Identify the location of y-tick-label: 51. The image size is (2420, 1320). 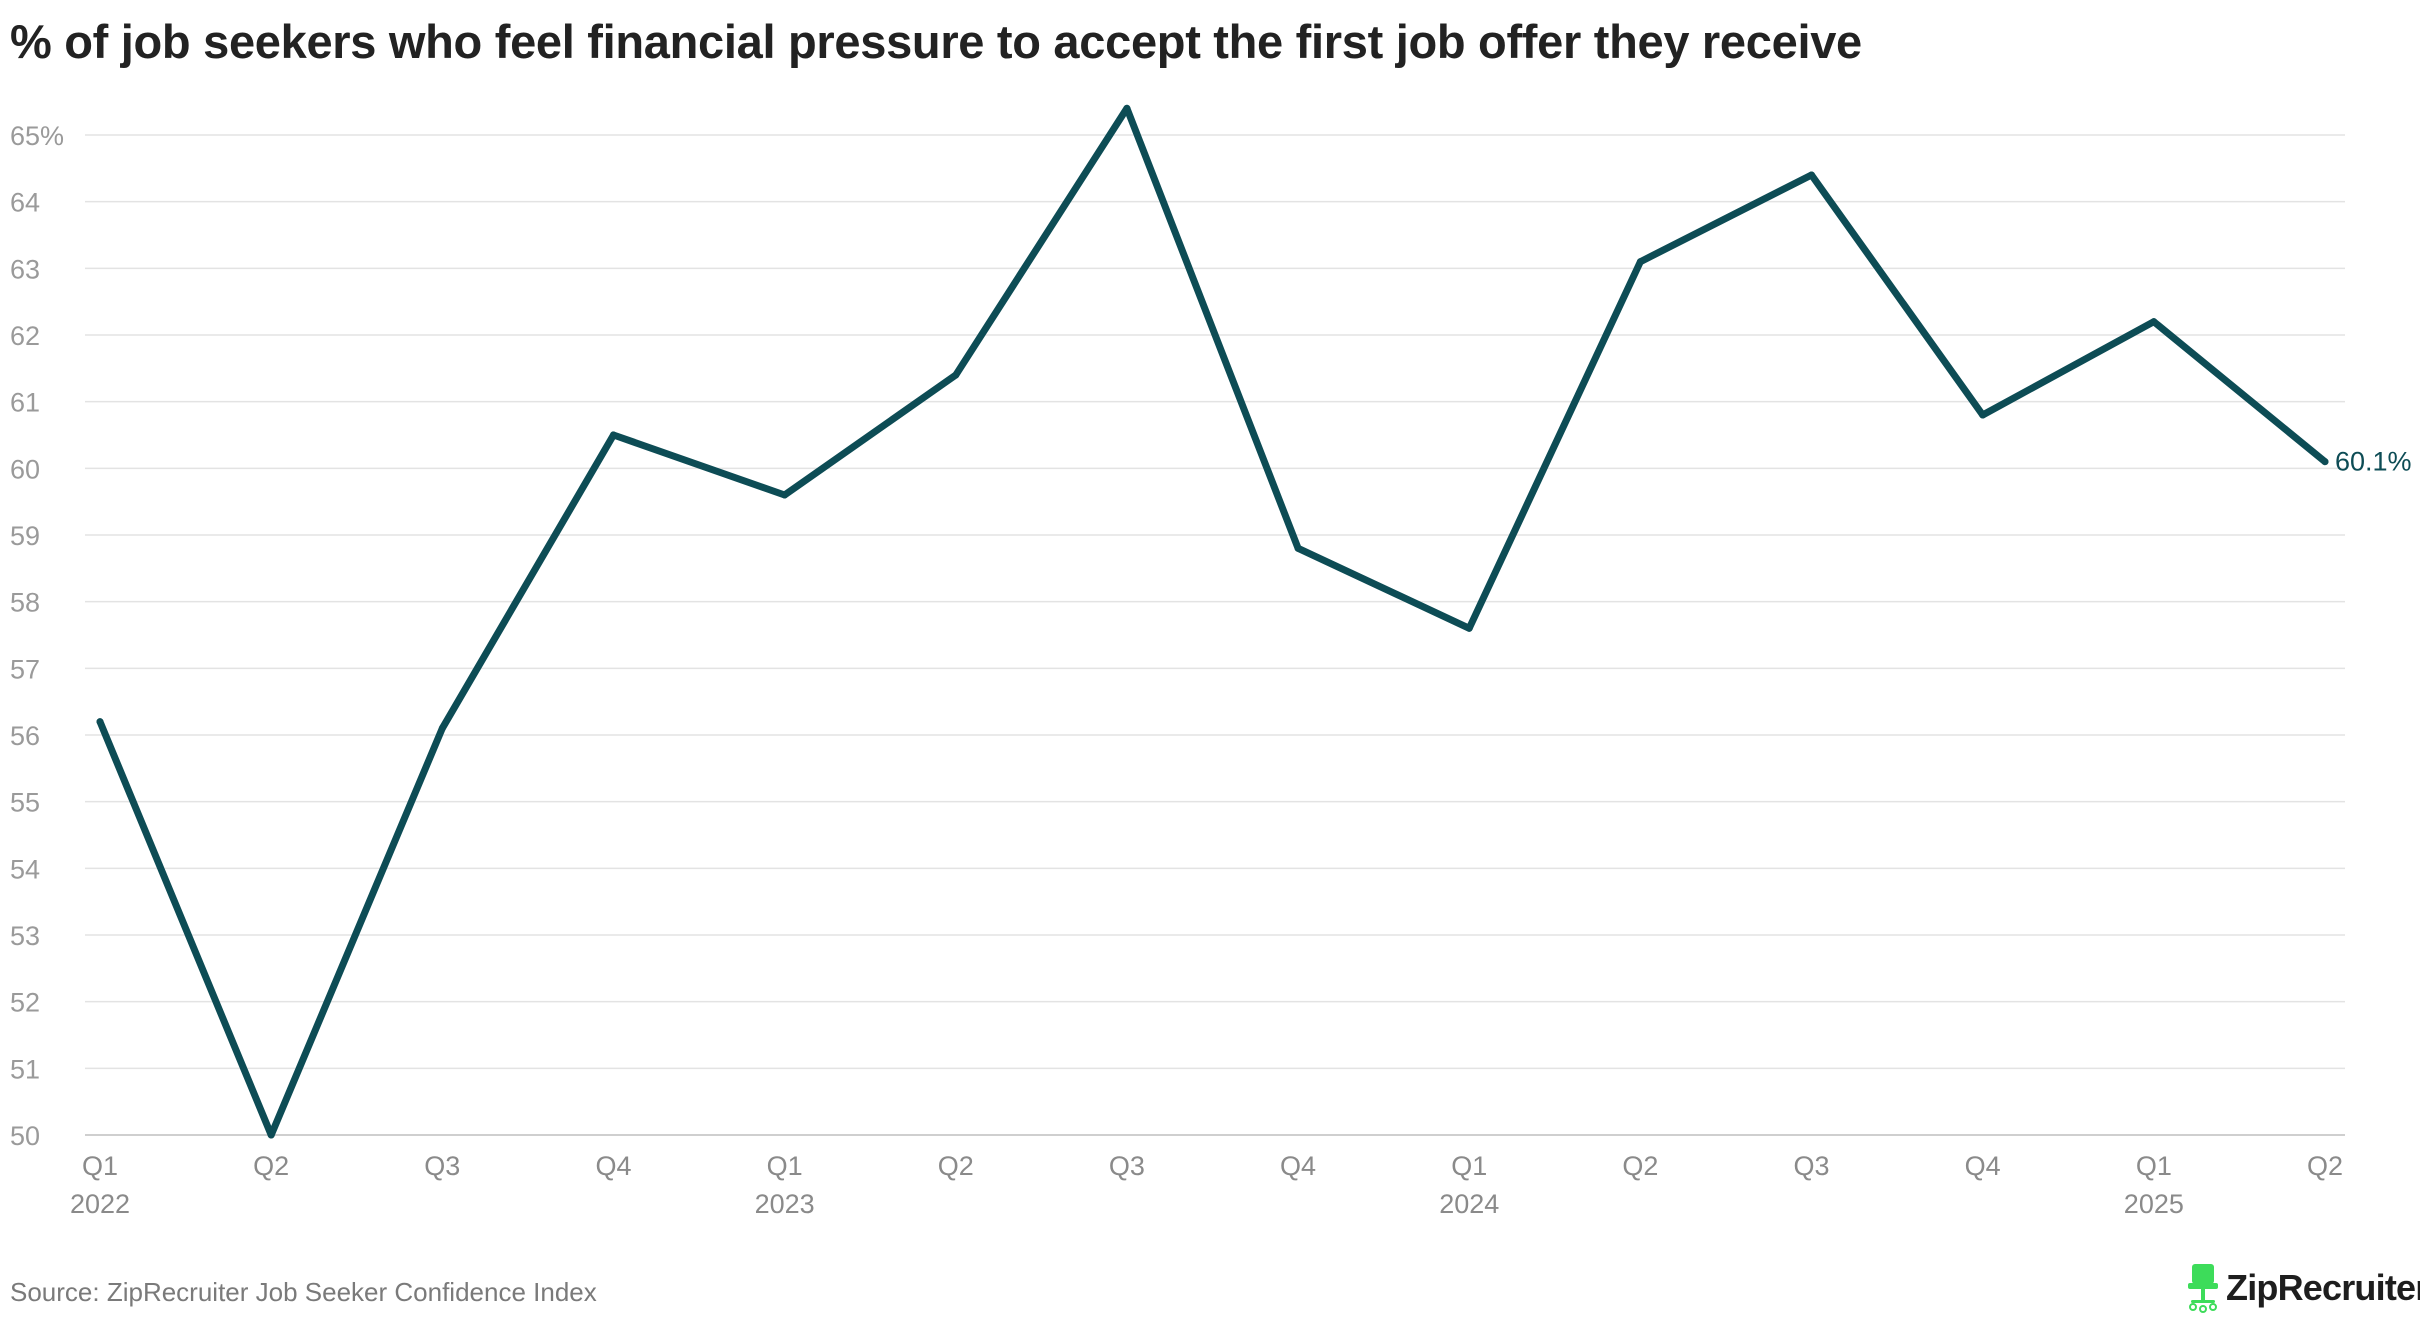
(25, 1069).